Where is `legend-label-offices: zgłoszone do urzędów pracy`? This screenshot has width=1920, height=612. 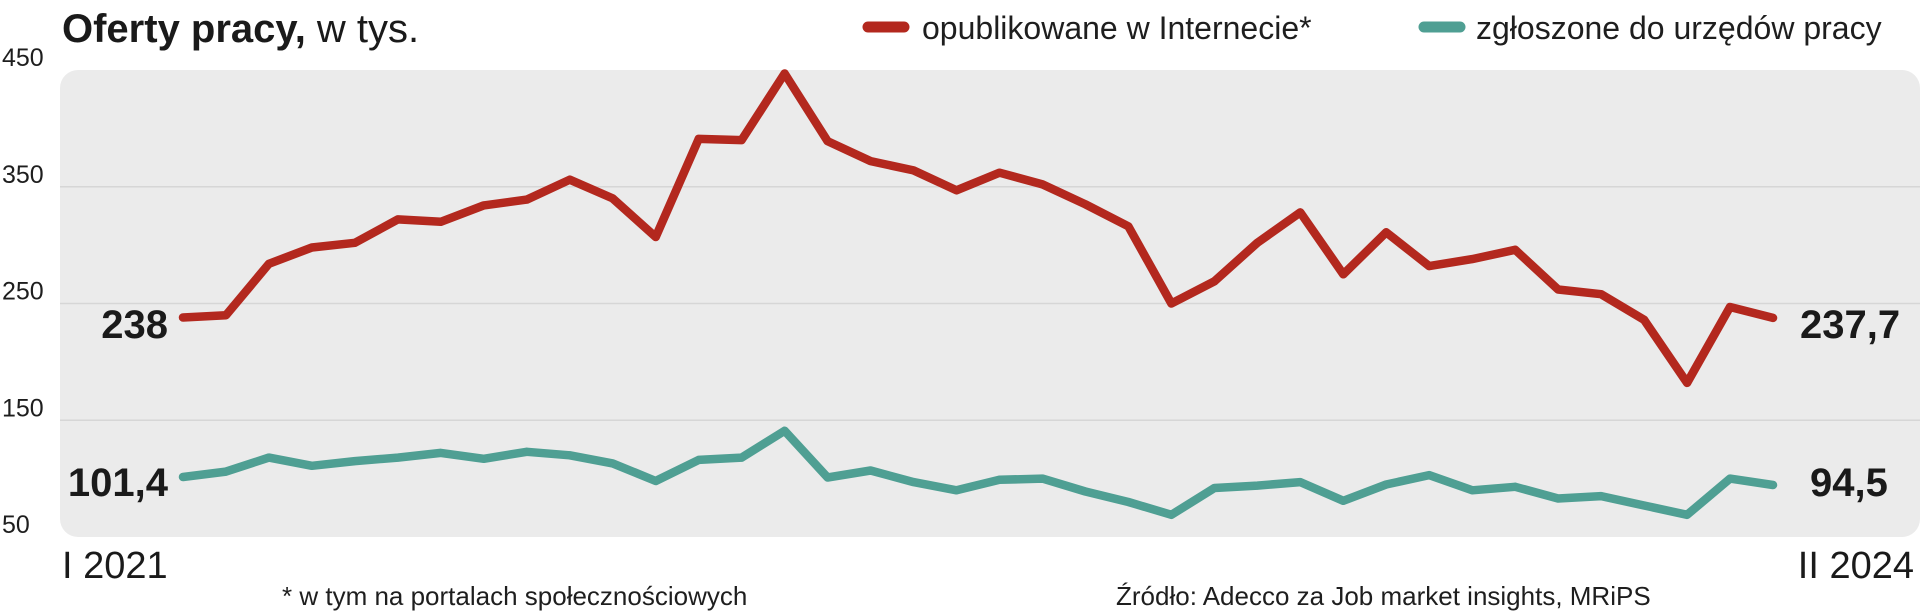
legend-label-offices: zgłoszone do urzędów pracy is located at coordinates (1679, 28).